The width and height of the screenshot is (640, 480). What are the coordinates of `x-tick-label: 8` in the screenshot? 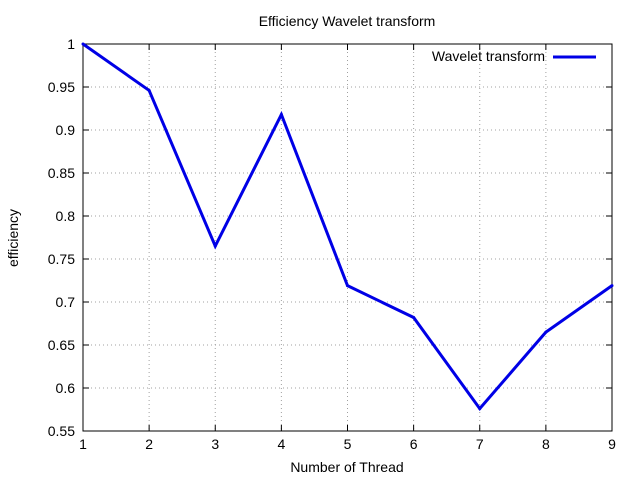 It's located at (546, 444).